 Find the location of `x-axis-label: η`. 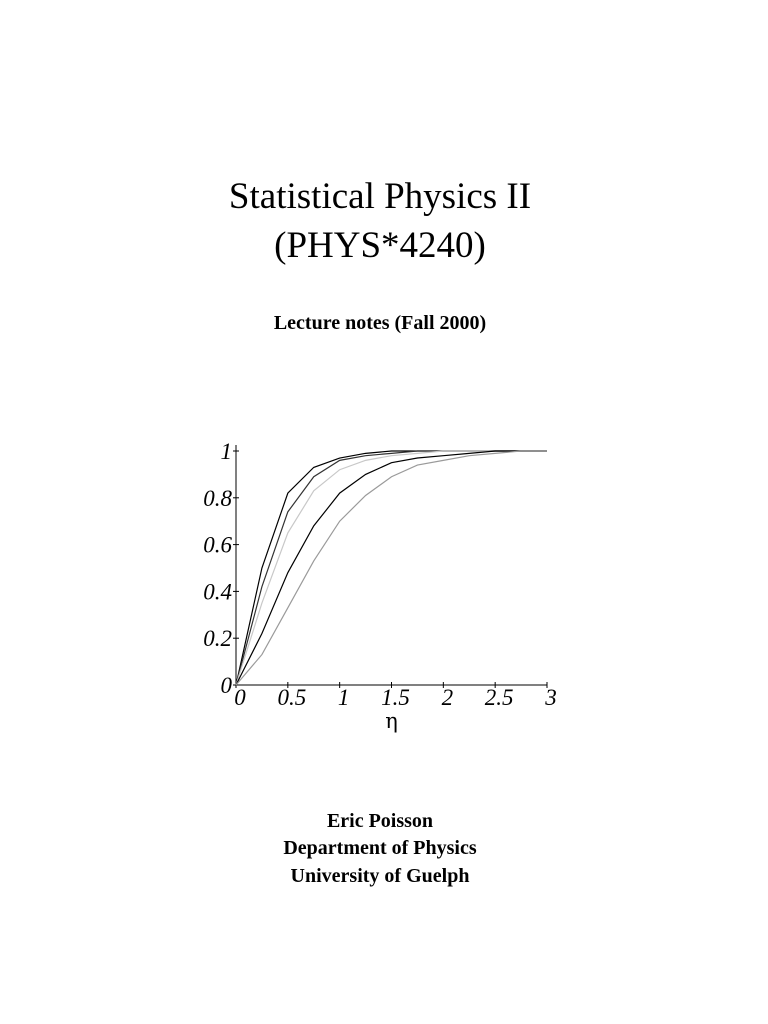

x-axis-label: η is located at coordinates (391, 721).